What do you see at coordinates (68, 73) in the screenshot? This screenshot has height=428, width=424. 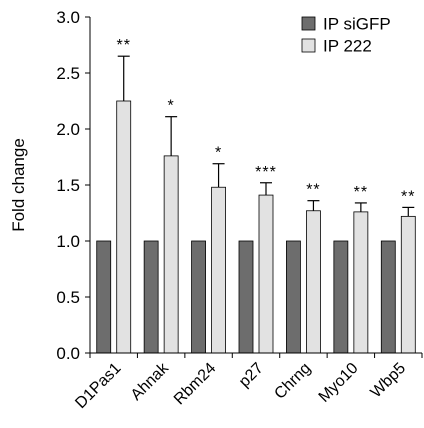 I see `y-tick-label: 2.5` at bounding box center [68, 73].